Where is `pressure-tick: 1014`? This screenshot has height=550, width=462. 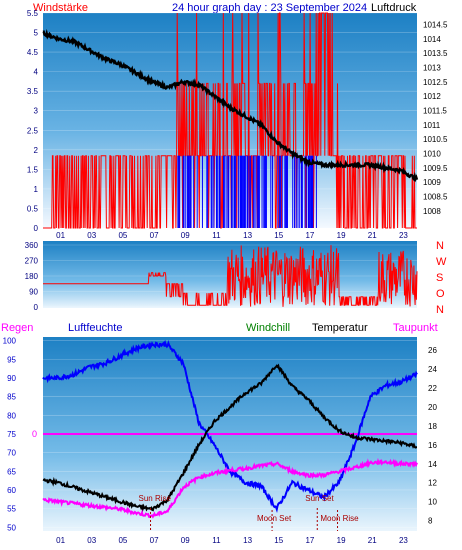 pressure-tick: 1014 is located at coordinates (432, 39).